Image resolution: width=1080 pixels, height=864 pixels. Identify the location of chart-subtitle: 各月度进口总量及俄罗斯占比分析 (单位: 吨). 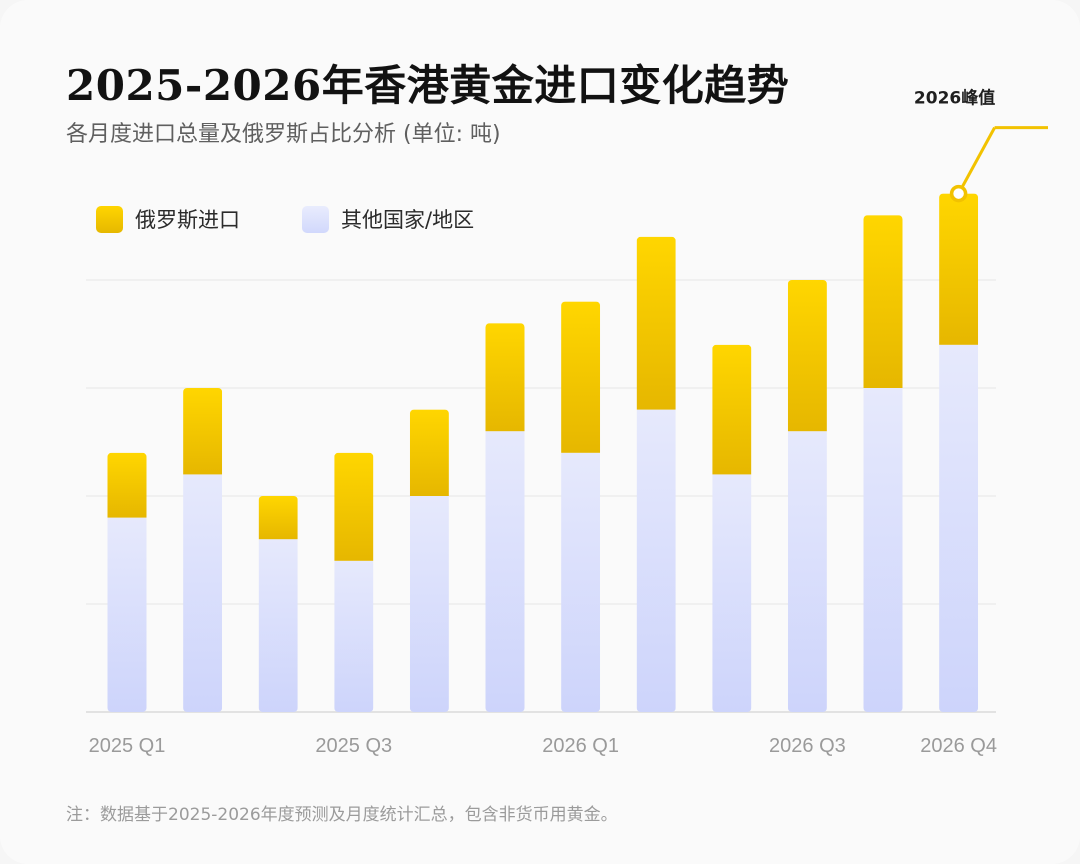
(283, 134).